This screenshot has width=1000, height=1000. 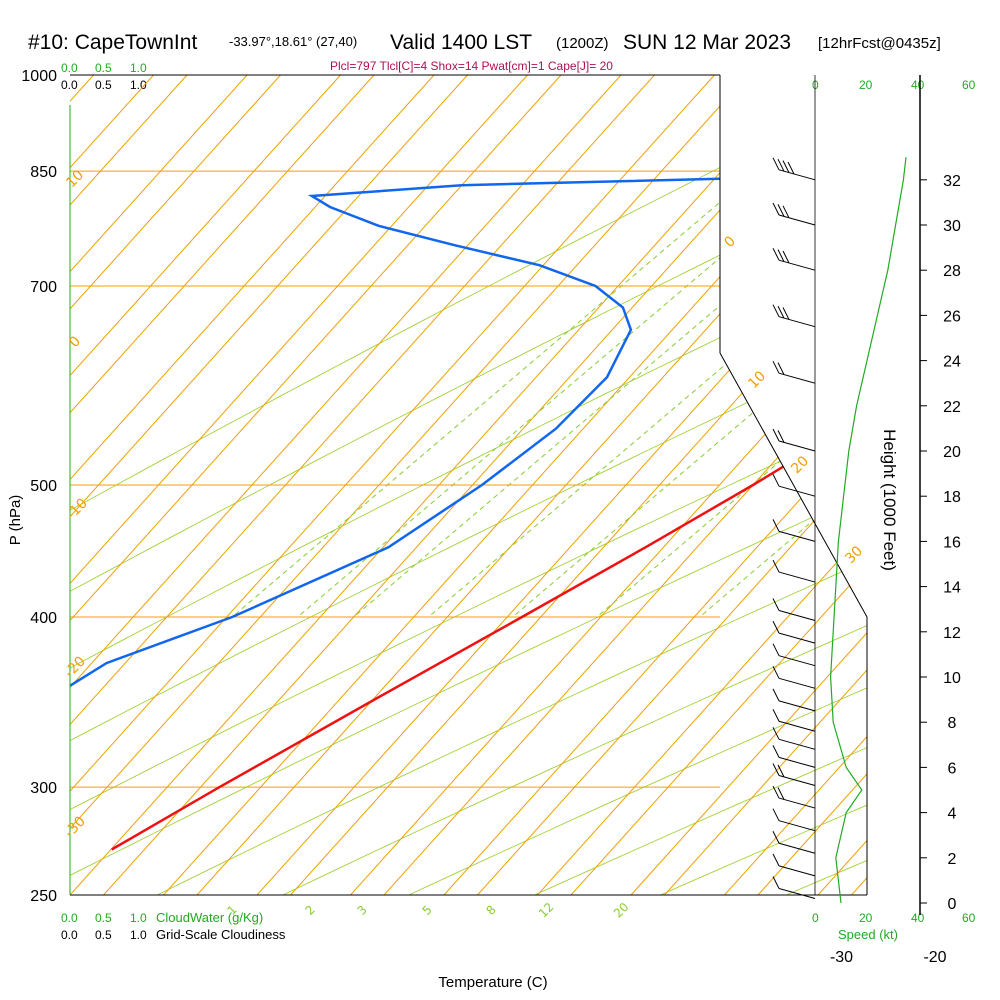 I want to click on height-tick-label: 30, so click(x=952, y=226).